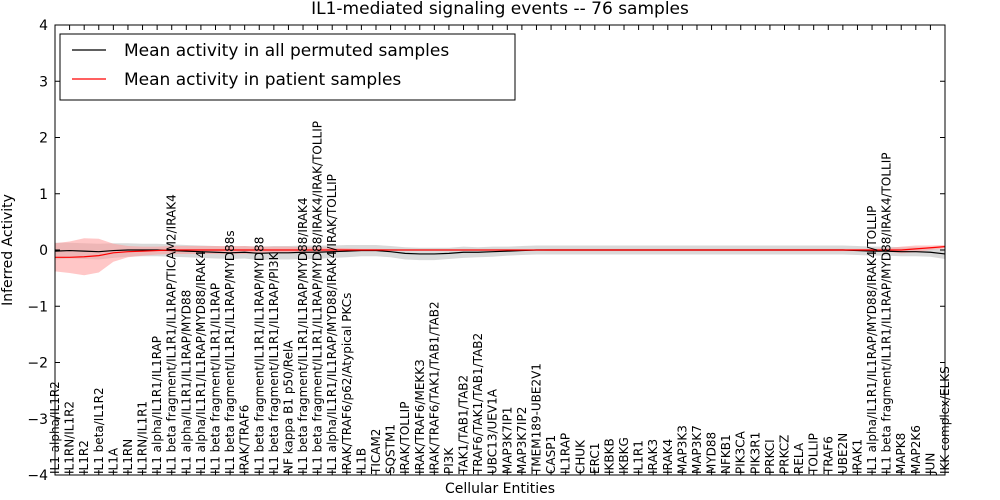 The height and width of the screenshot is (500, 1000). I want to click on x-tick-label: IRAK/TRAF6/p62/Atypical PKCs, so click(347, 383).